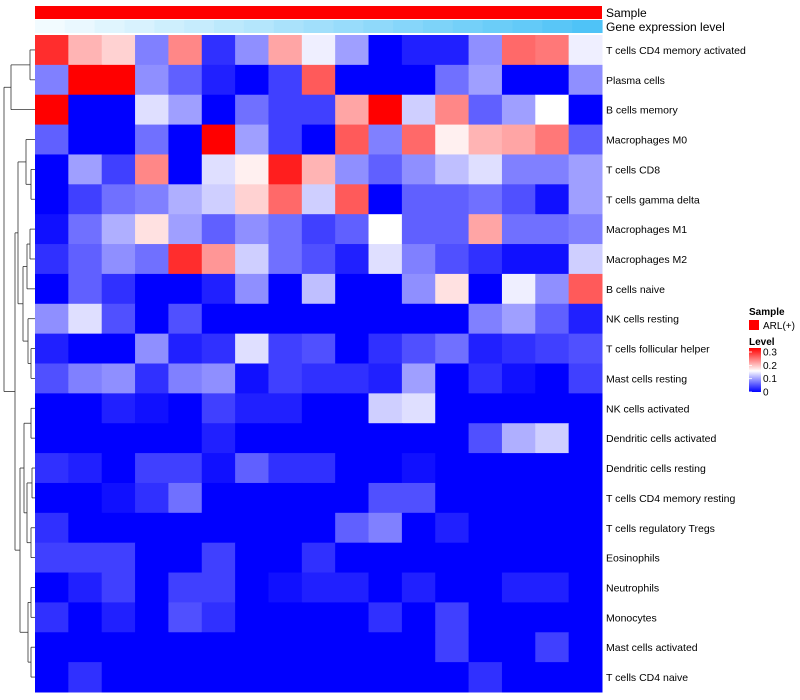 This screenshot has width=800, height=700. Describe the element at coordinates (658, 350) in the screenshot. I see `row-label: T cells follicular helper` at that location.